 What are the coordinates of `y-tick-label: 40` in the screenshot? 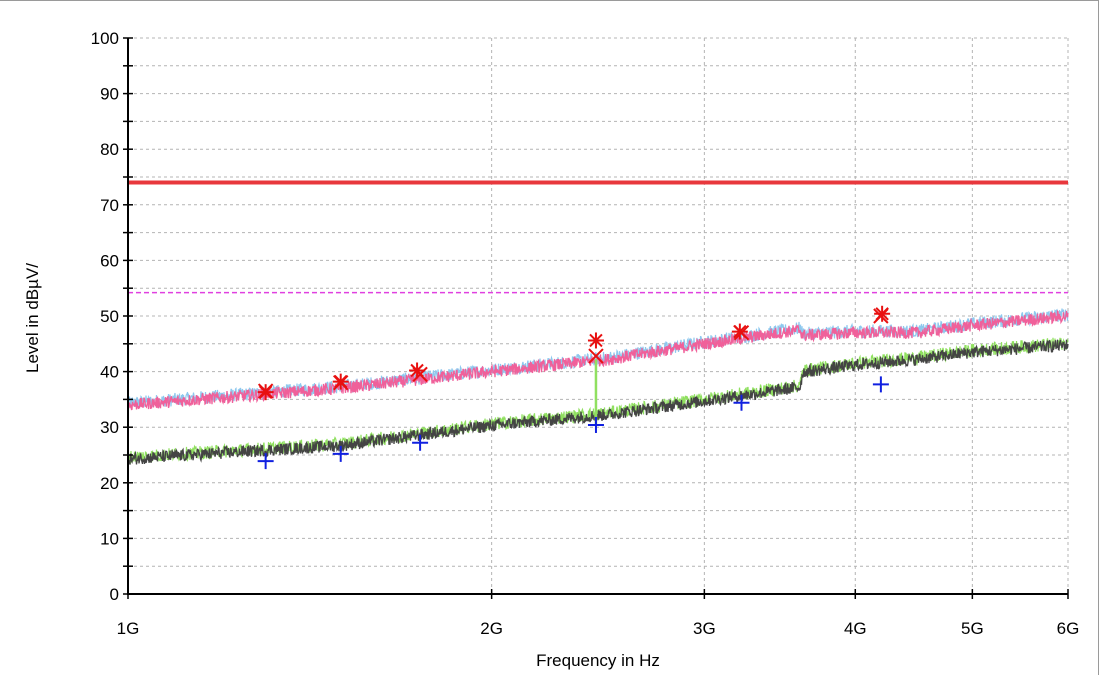 It's located at (109, 372).